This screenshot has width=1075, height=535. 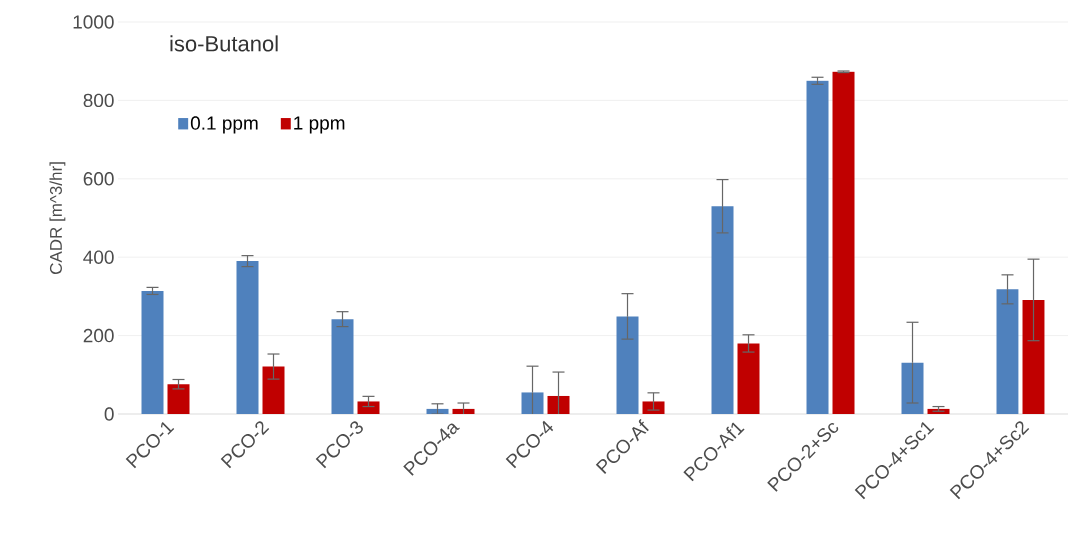 I want to click on y-tick-label: 0, so click(x=109, y=414).